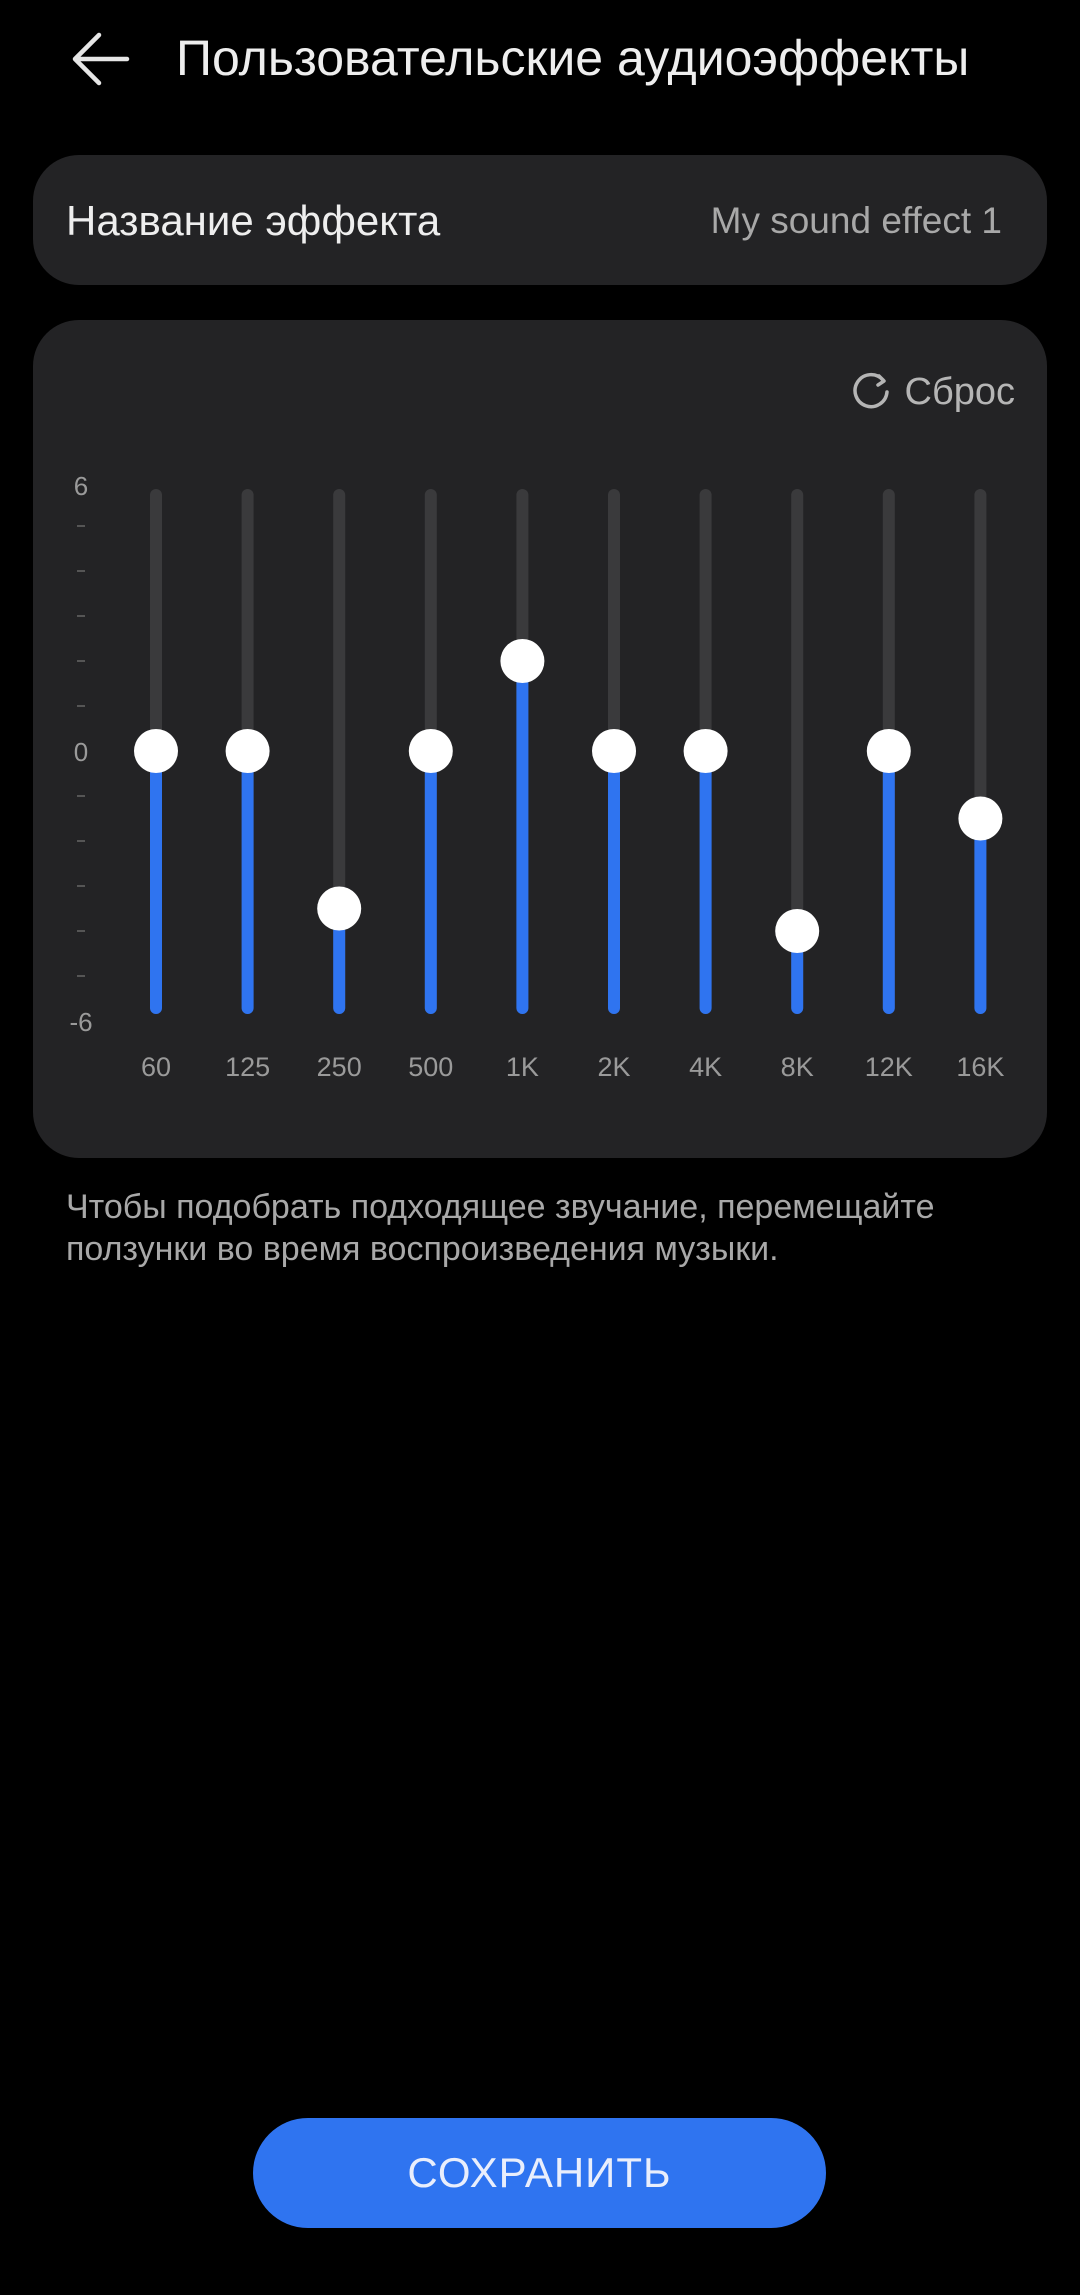 This screenshot has height=2295, width=1080. Describe the element at coordinates (797, 1067) in the screenshot. I see `band-label: 8K` at that location.